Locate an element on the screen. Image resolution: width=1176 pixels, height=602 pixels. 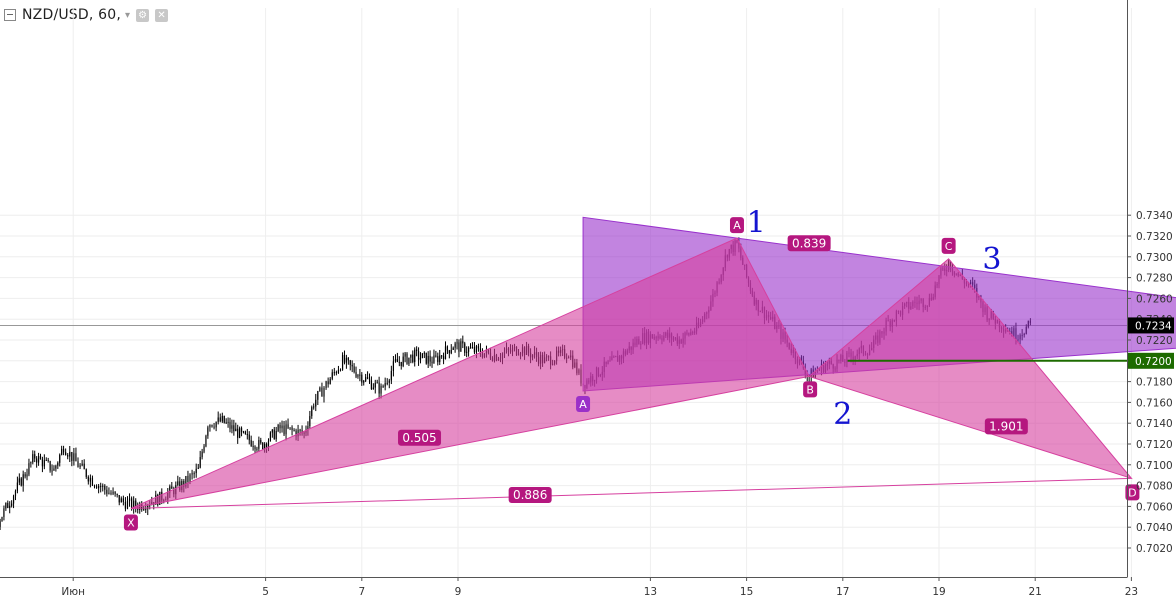
ratio-label-text: 0.886 is located at coordinates (530, 495).